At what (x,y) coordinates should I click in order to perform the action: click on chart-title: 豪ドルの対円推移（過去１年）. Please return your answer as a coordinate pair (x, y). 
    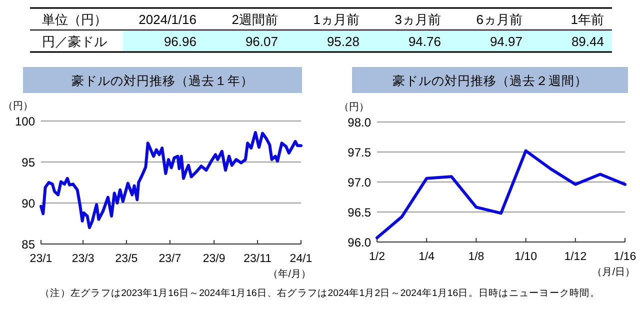
    Looking at the image, I should click on (163, 80).